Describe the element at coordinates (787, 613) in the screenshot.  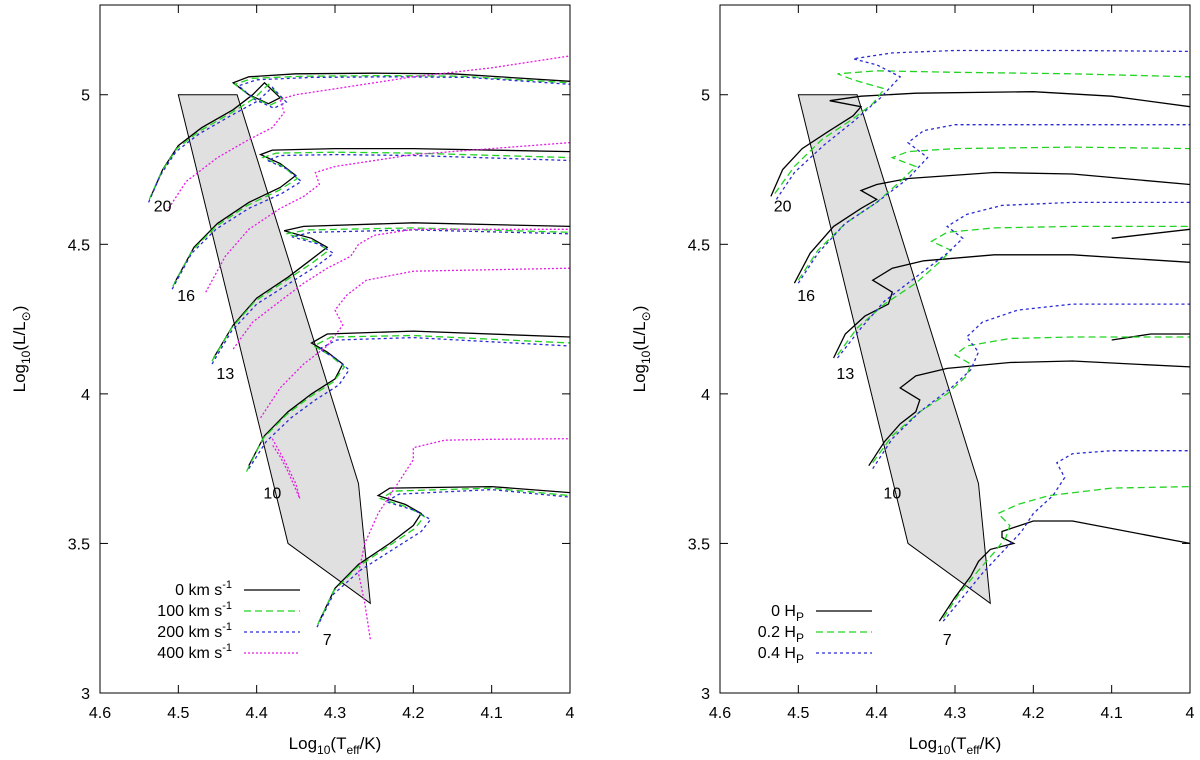
I see `legend-label-0-hp: 0 HP` at that location.